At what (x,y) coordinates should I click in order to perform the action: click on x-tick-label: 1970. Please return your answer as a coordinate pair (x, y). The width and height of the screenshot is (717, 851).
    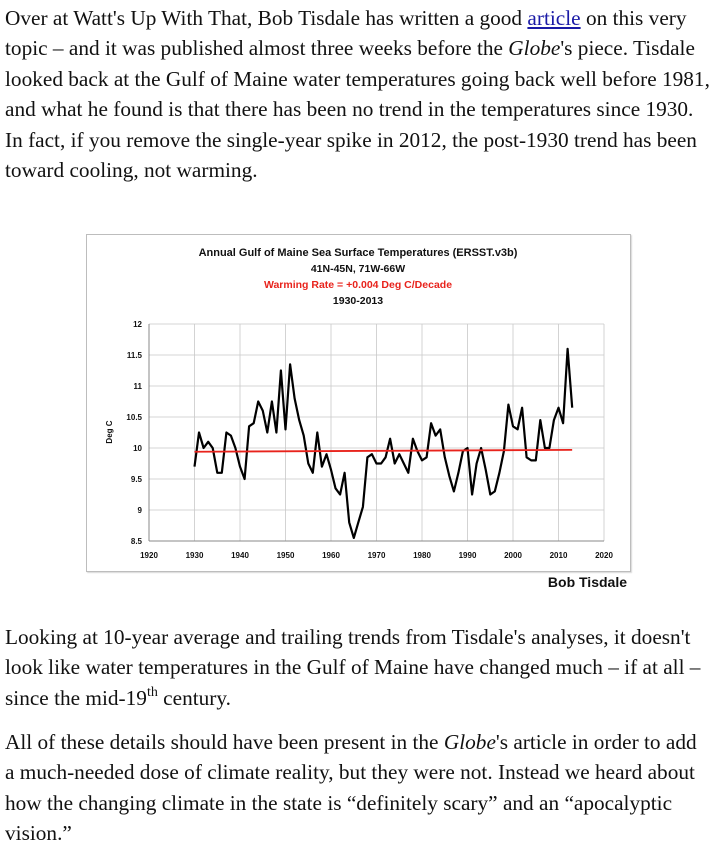
    Looking at the image, I should click on (377, 555).